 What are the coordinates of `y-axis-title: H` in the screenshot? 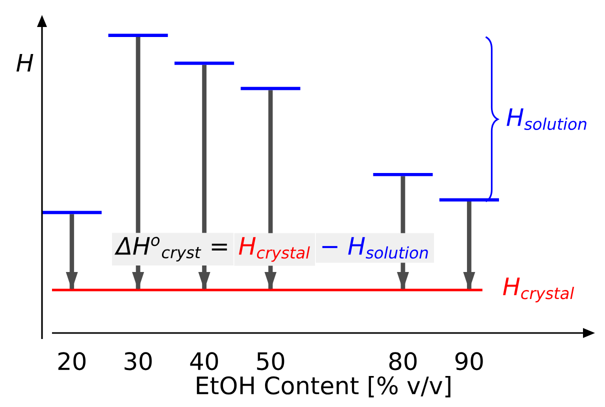 It's located at (25, 63).